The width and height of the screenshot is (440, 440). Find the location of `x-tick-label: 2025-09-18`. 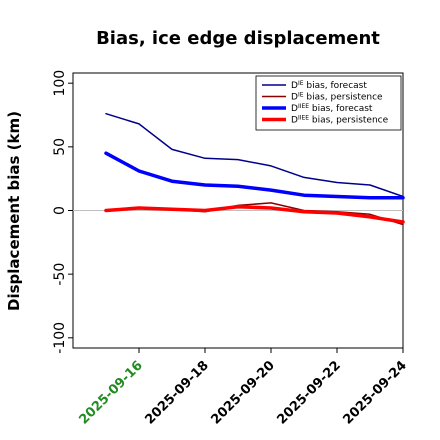

x-tick-label: 2025-09-18 is located at coordinates (176, 392).